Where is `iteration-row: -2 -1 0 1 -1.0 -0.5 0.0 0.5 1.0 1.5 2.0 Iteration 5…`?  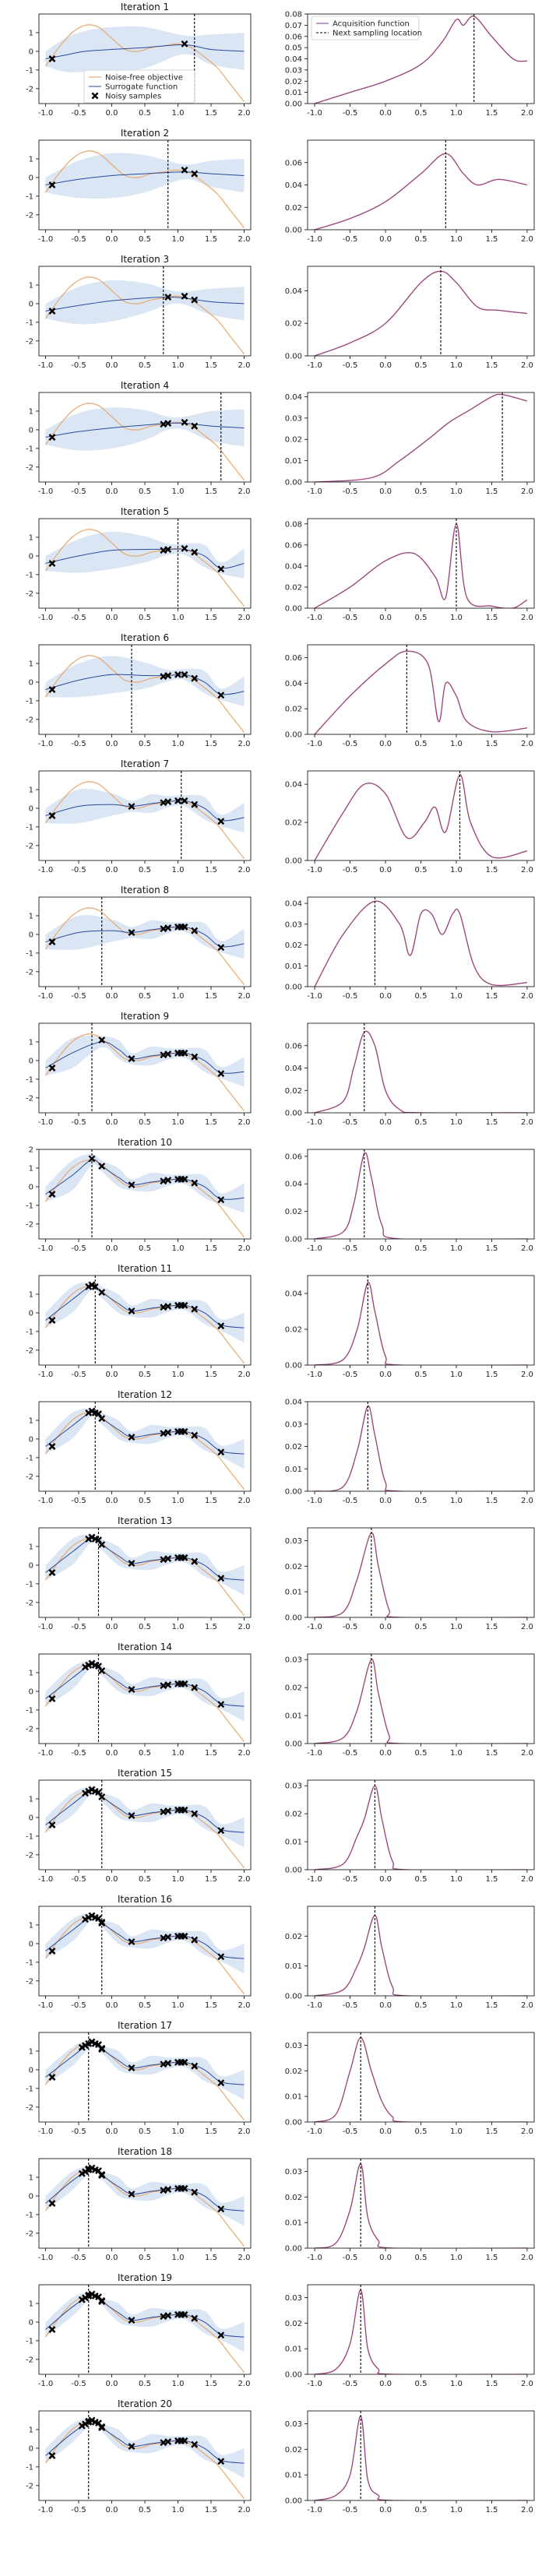 iteration-row: -2 -1 0 1 -1.0 -0.5 0.0 0.5 1.0 1.5 2.0 Iteration 5… is located at coordinates (280, 564).